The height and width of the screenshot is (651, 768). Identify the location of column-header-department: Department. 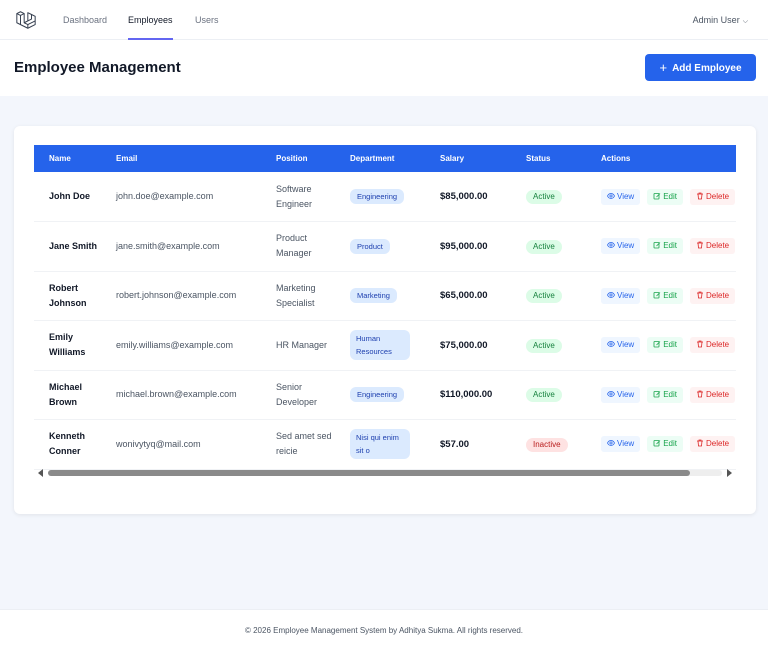
(372, 158).